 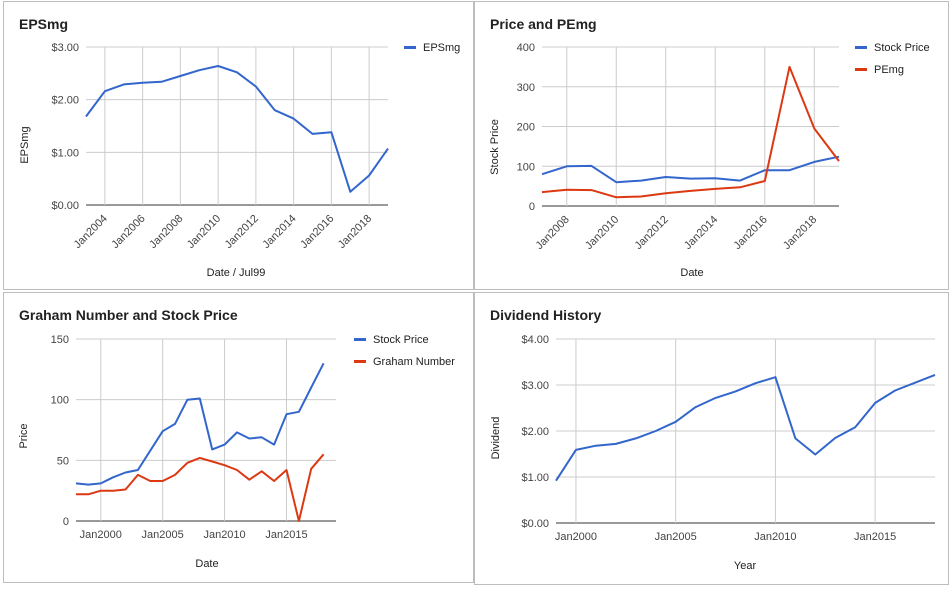 I want to click on series-line-dividend, so click(x=745, y=427).